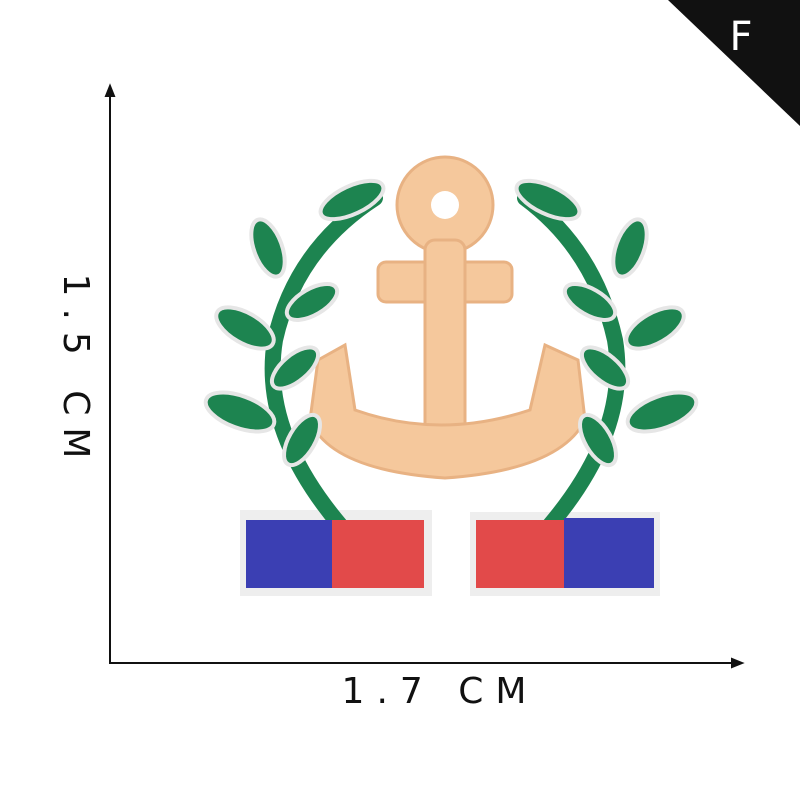 The width and height of the screenshot is (800, 800). I want to click on height-label: 1.5 CM, so click(75, 372).